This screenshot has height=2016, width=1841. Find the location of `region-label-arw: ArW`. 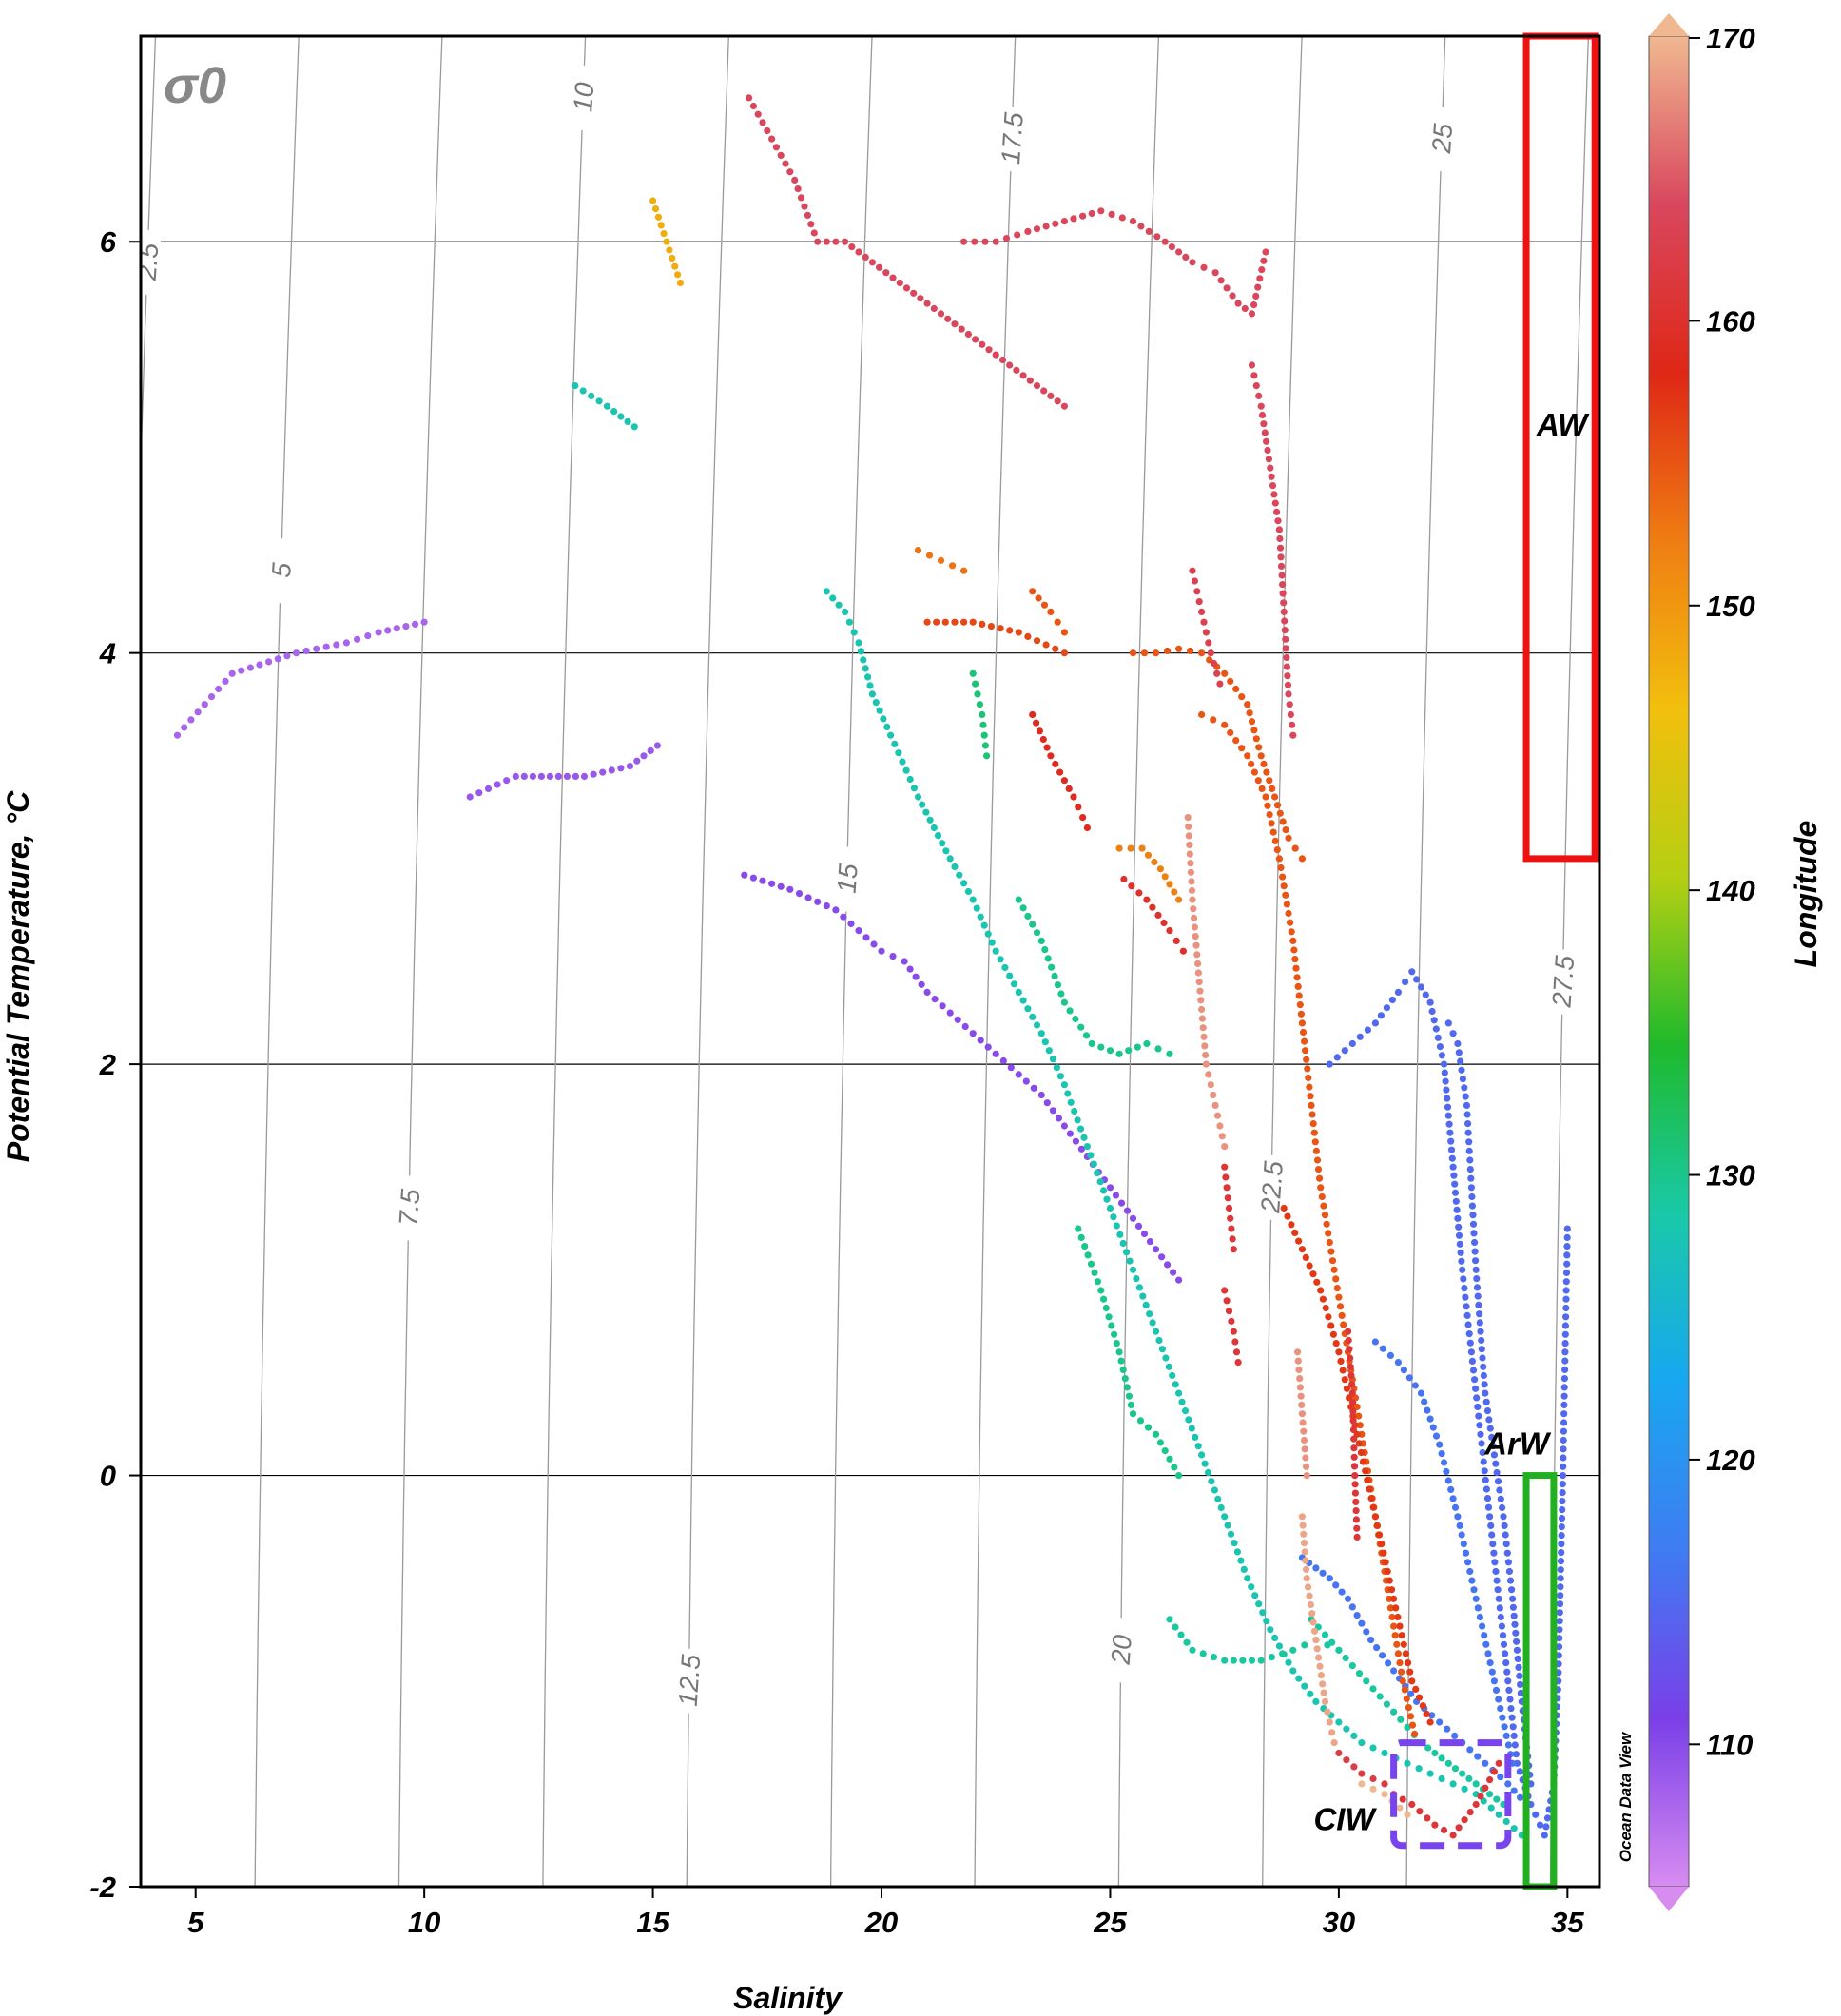

region-label-arw: ArW is located at coordinates (1518, 1444).